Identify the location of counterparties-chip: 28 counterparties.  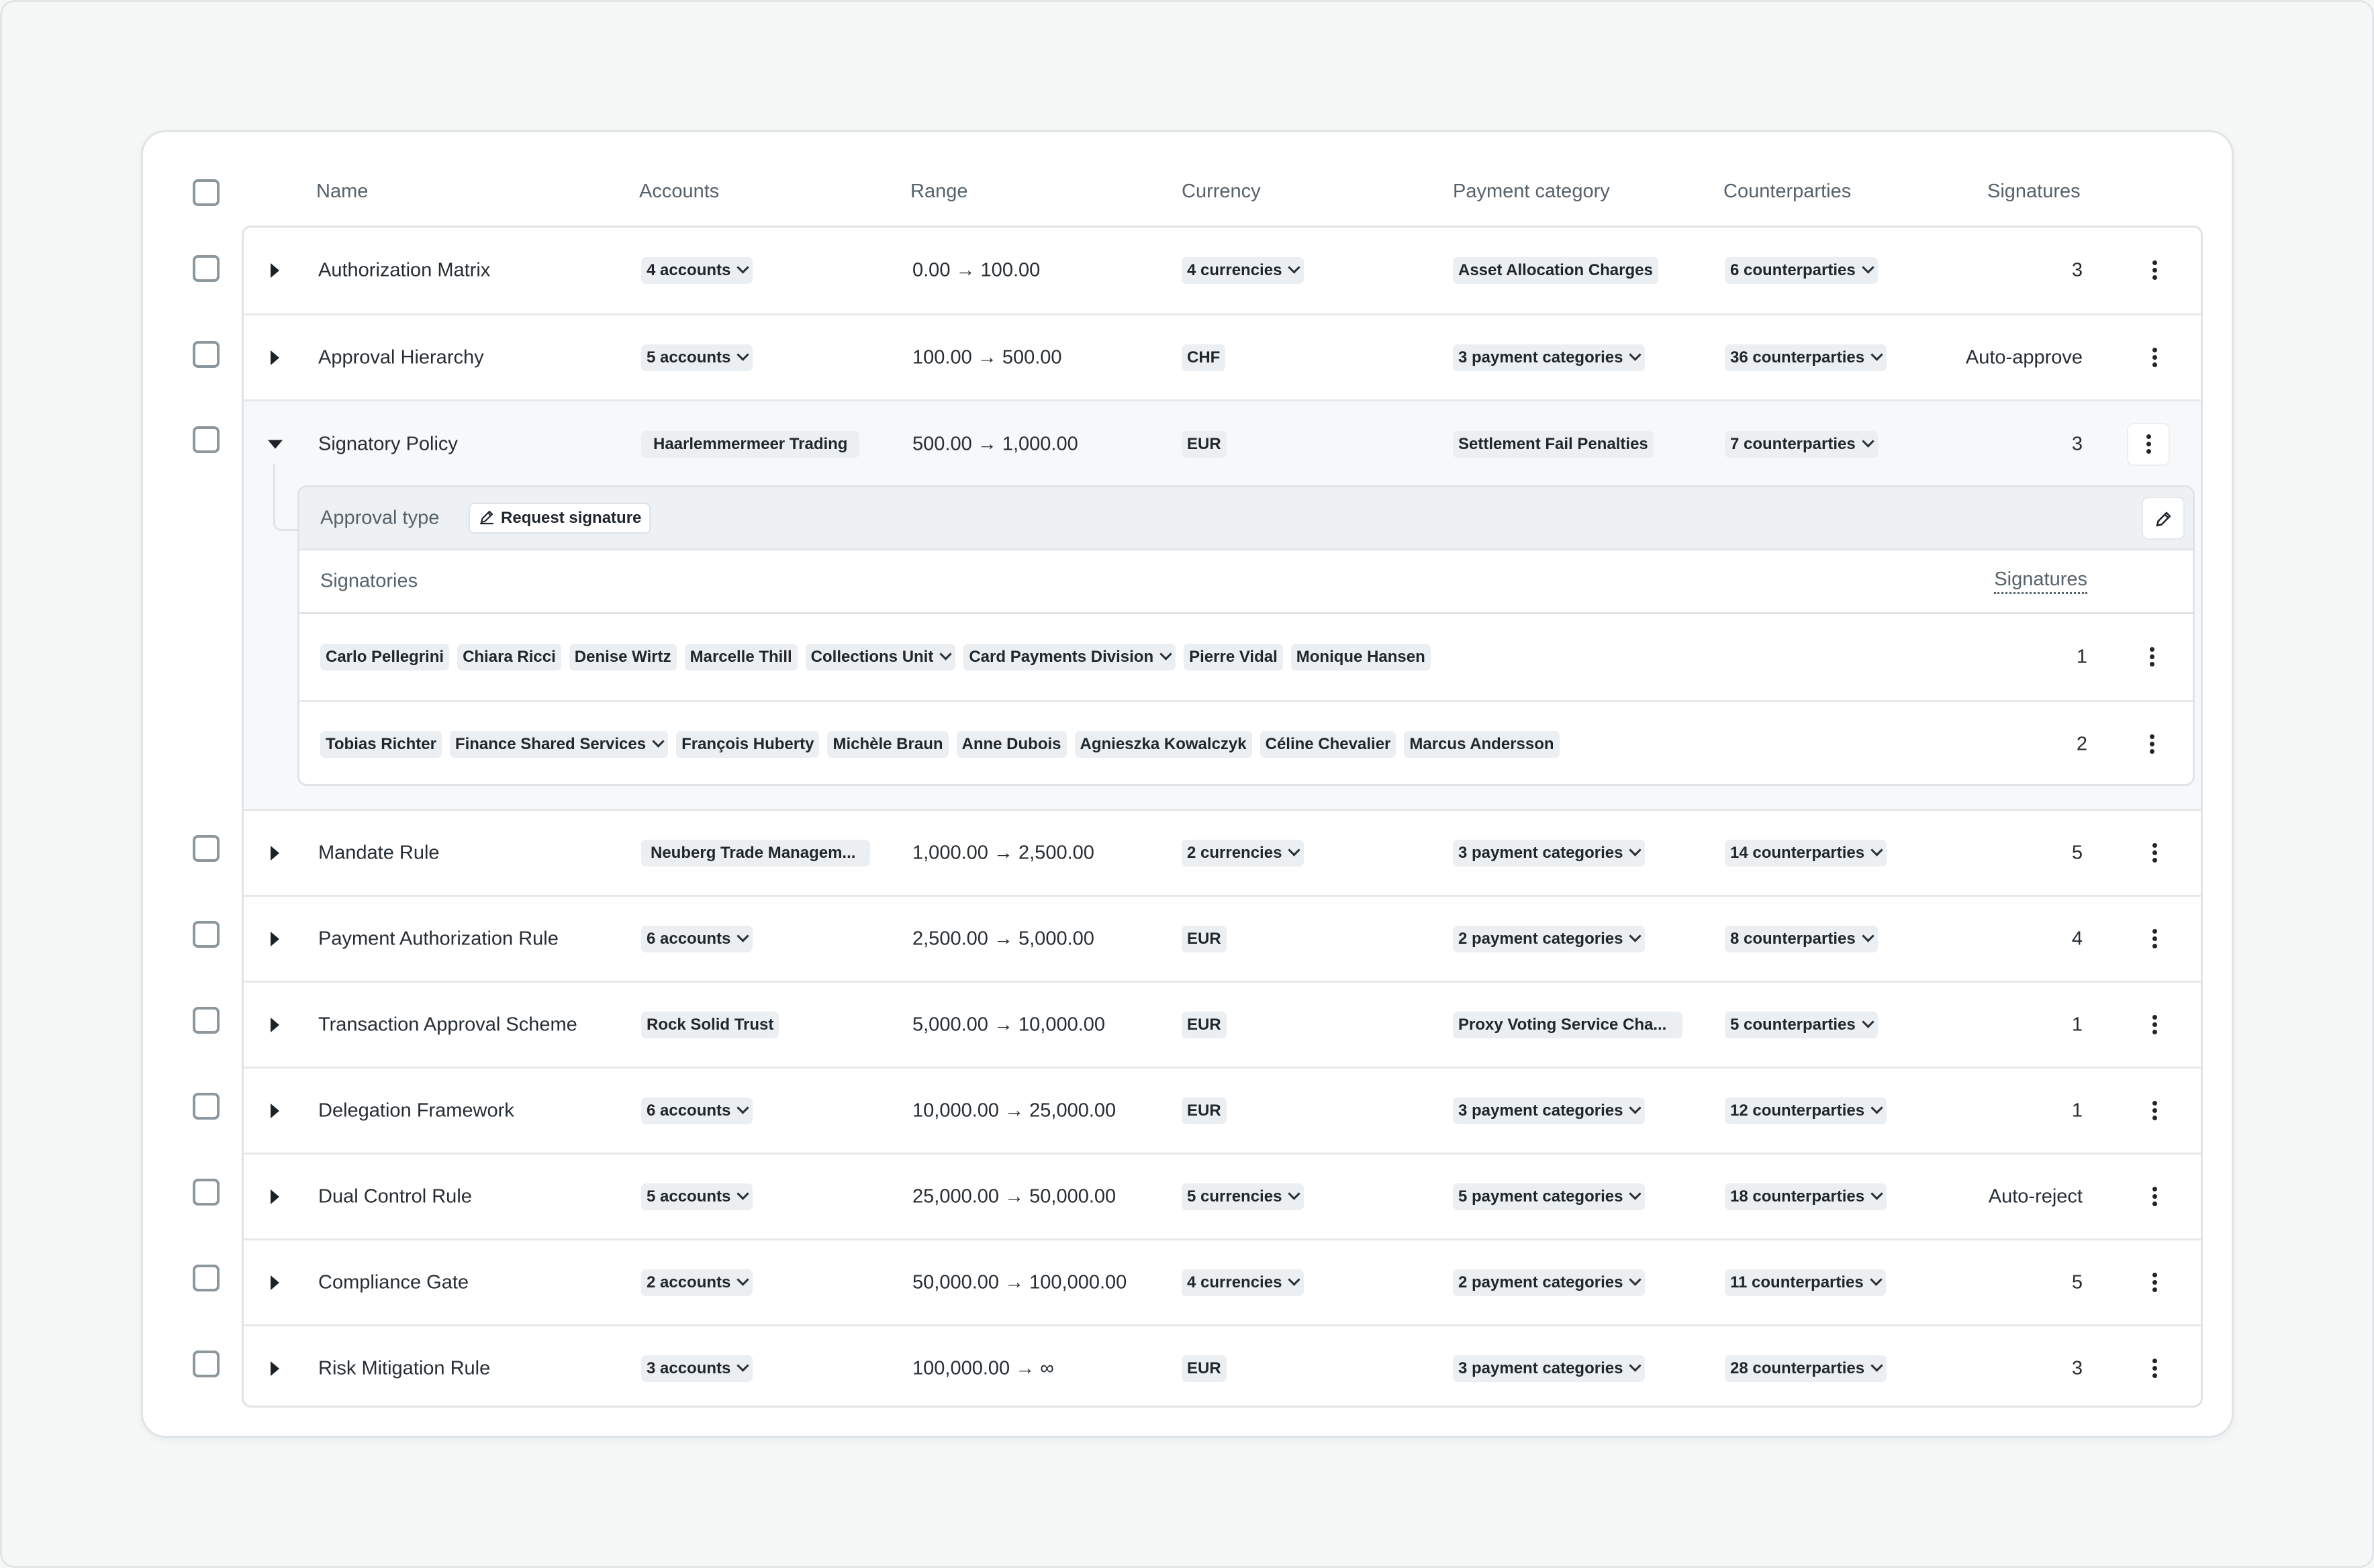
(1806, 1369).